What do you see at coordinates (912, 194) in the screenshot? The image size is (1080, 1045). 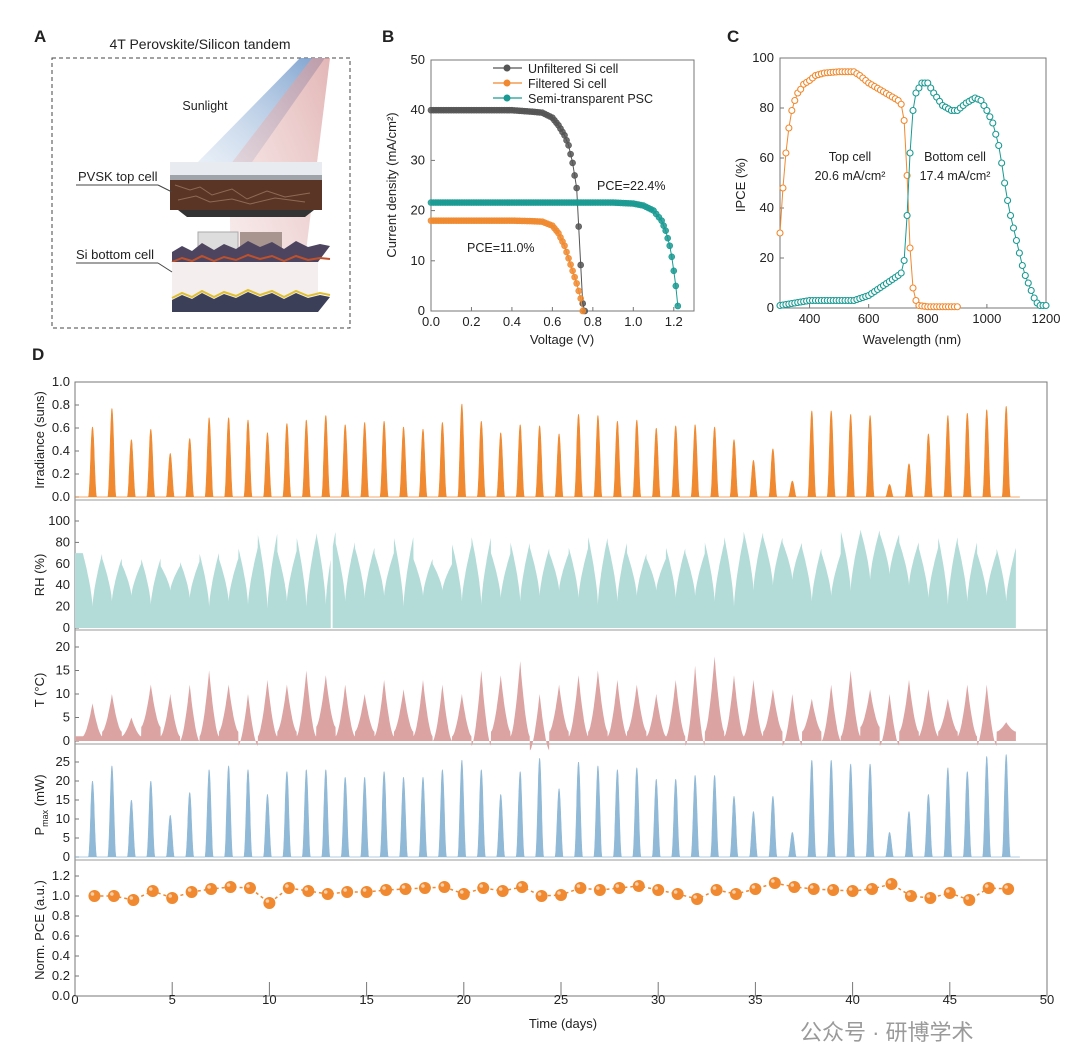 I see `c-series-1-line` at bounding box center [912, 194].